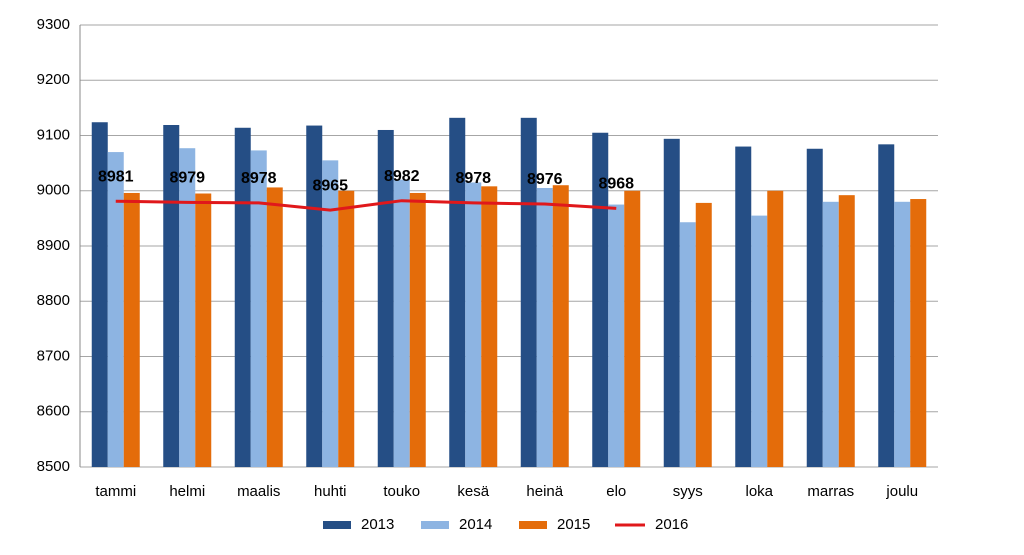  Describe the element at coordinates (671, 524) in the screenshot. I see `legend-label: 2016` at that location.